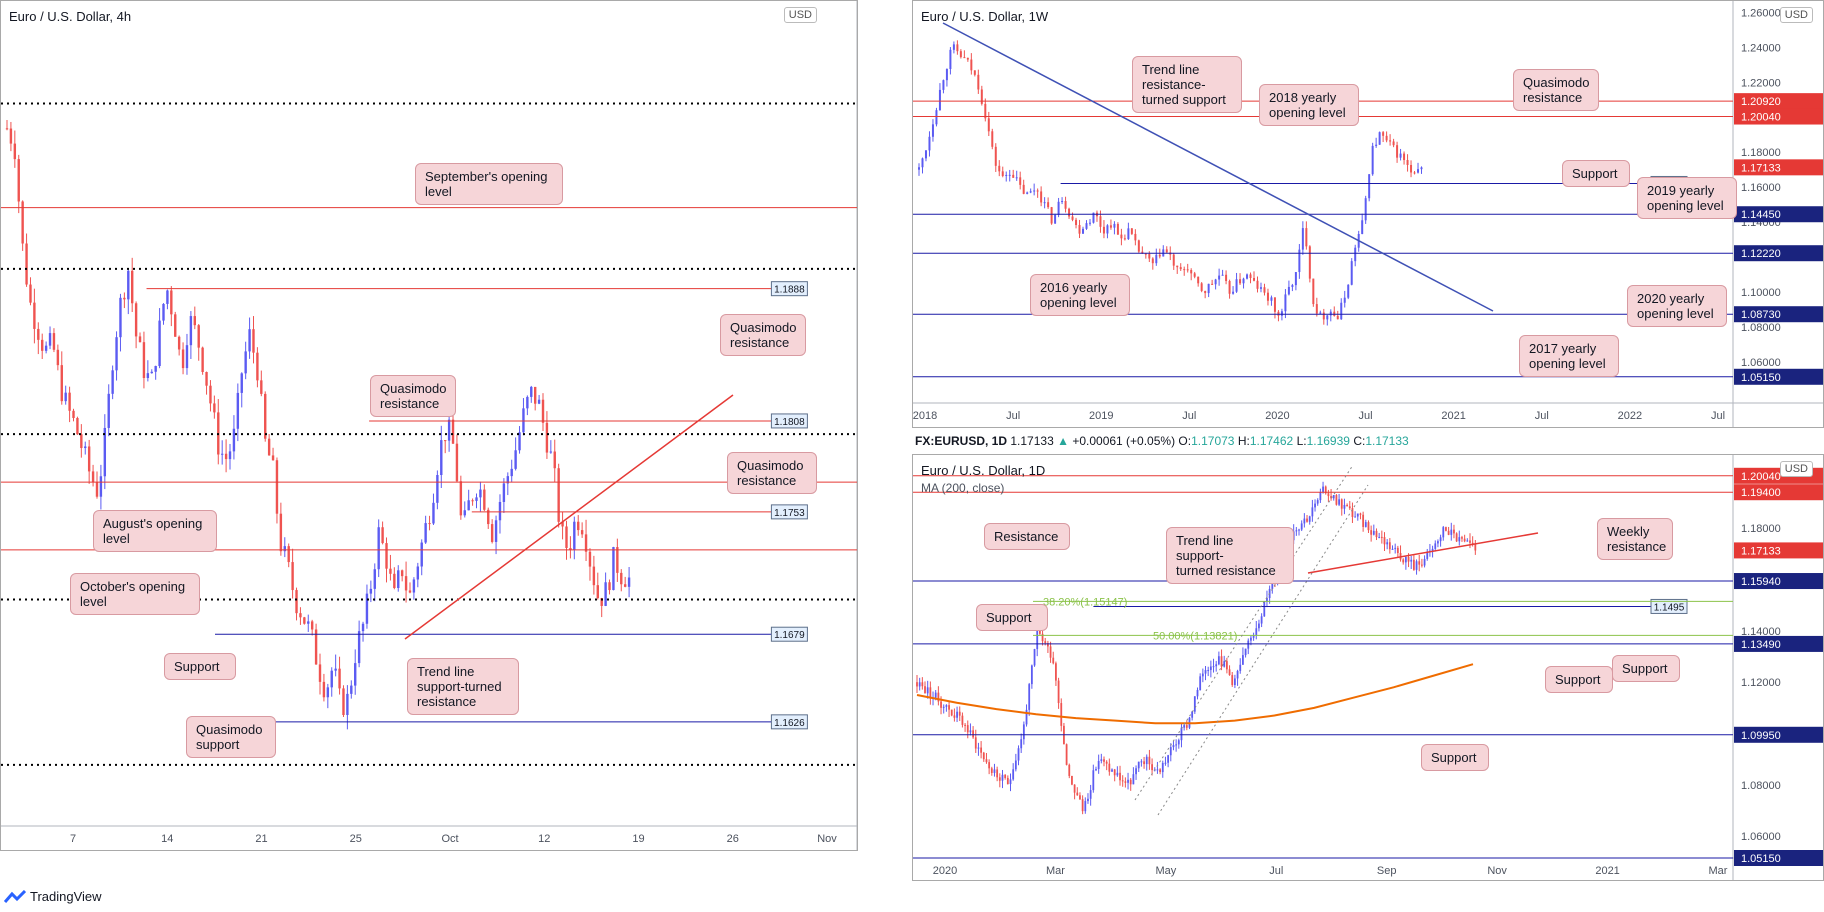  Describe the element at coordinates (1761, 153) in the screenshot. I see `price-tick-label: 1.18000` at that location.